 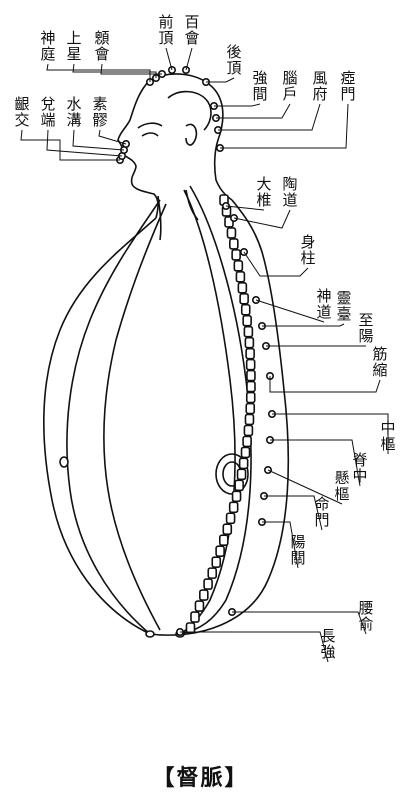 I want to click on label-jizhong: 脊中, so click(x=360, y=468).